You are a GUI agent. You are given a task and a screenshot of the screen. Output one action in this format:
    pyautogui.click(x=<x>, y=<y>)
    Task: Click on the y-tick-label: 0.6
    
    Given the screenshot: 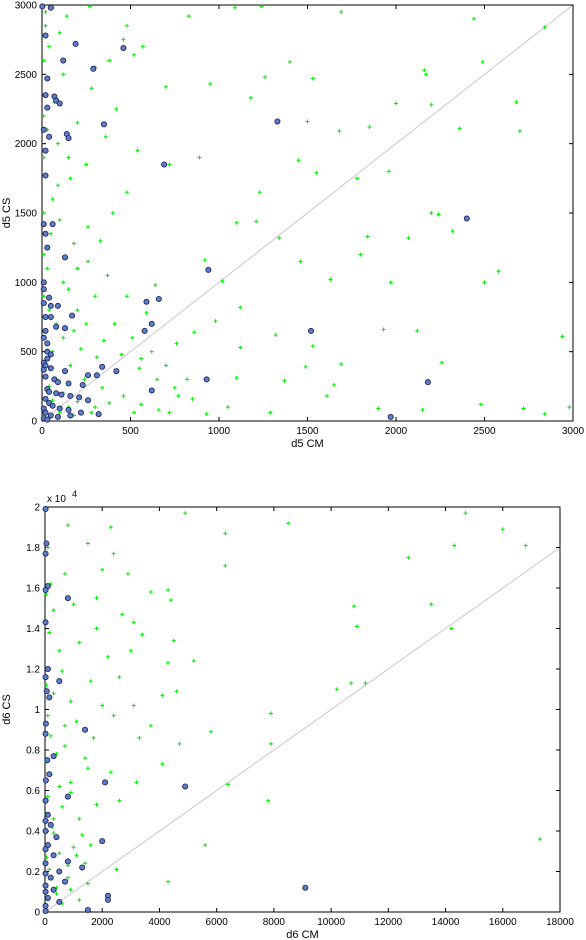 What is the action you would take?
    pyautogui.click(x=33, y=791)
    